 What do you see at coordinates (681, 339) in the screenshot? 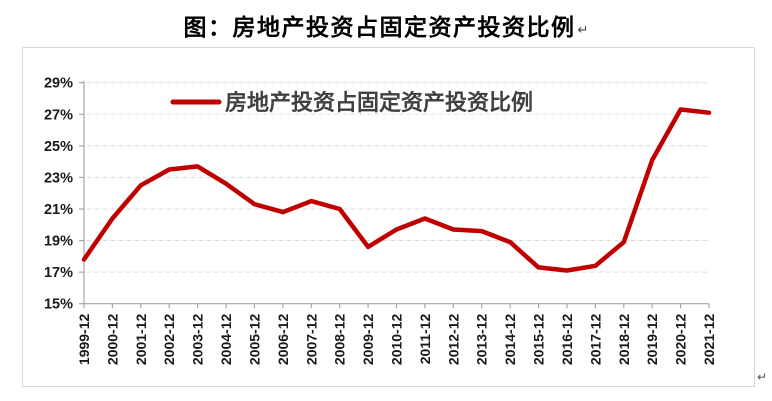
I see `x-tick-label: 2020-12` at bounding box center [681, 339].